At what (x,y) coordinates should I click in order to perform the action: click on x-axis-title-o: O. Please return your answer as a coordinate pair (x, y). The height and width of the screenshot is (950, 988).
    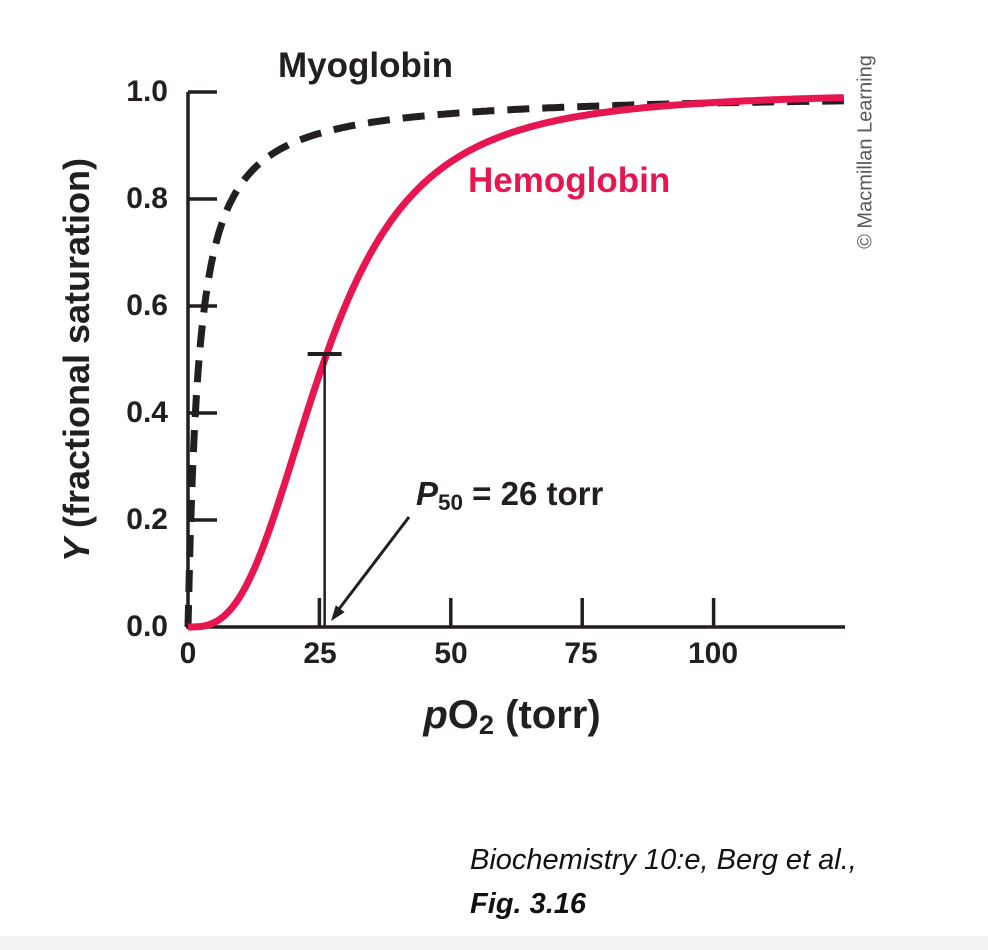
    Looking at the image, I should click on (463, 715).